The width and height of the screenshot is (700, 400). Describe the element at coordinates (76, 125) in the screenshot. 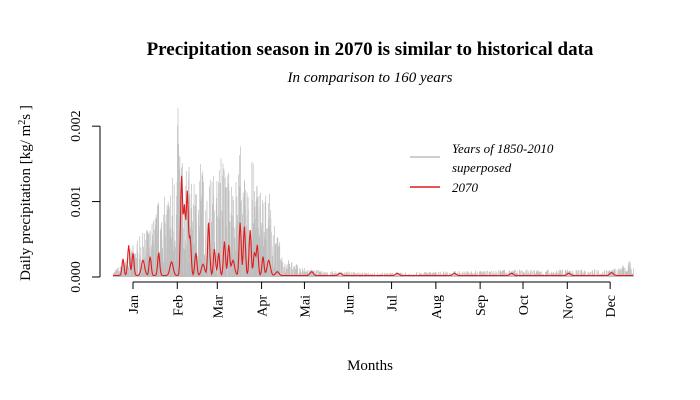

I see `y-tick-label: 0.002` at that location.